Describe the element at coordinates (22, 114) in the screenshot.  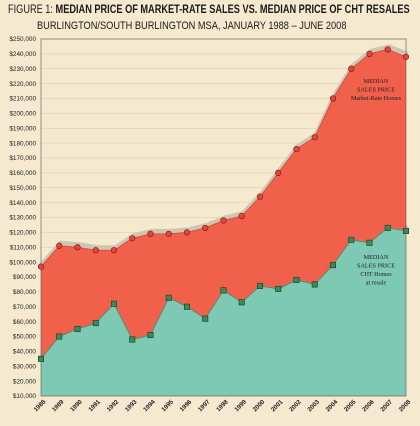
I see `y-tick-label: $200,000` at that location.